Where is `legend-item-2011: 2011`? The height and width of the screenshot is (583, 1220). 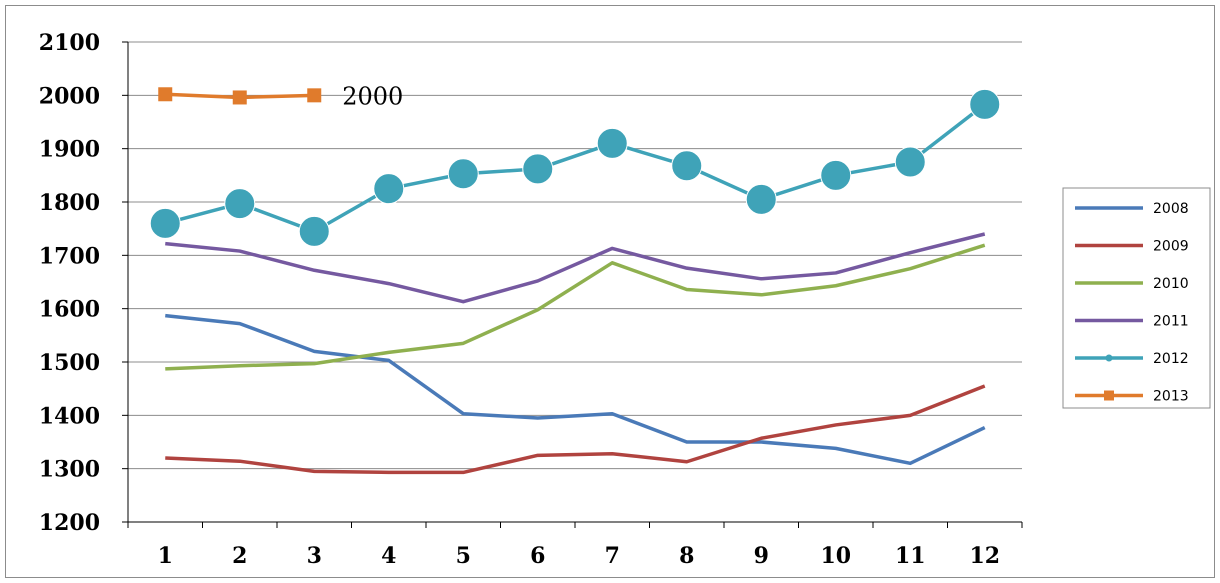 legend-item-2011: 2011 is located at coordinates (1132, 322).